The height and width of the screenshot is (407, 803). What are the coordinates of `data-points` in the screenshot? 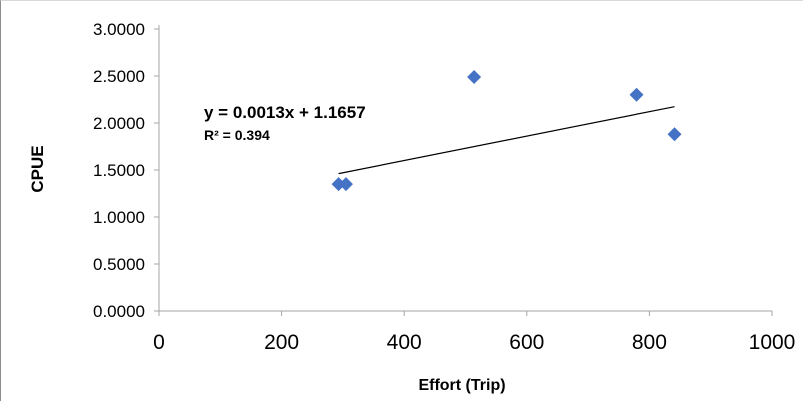 It's located at (506, 130).